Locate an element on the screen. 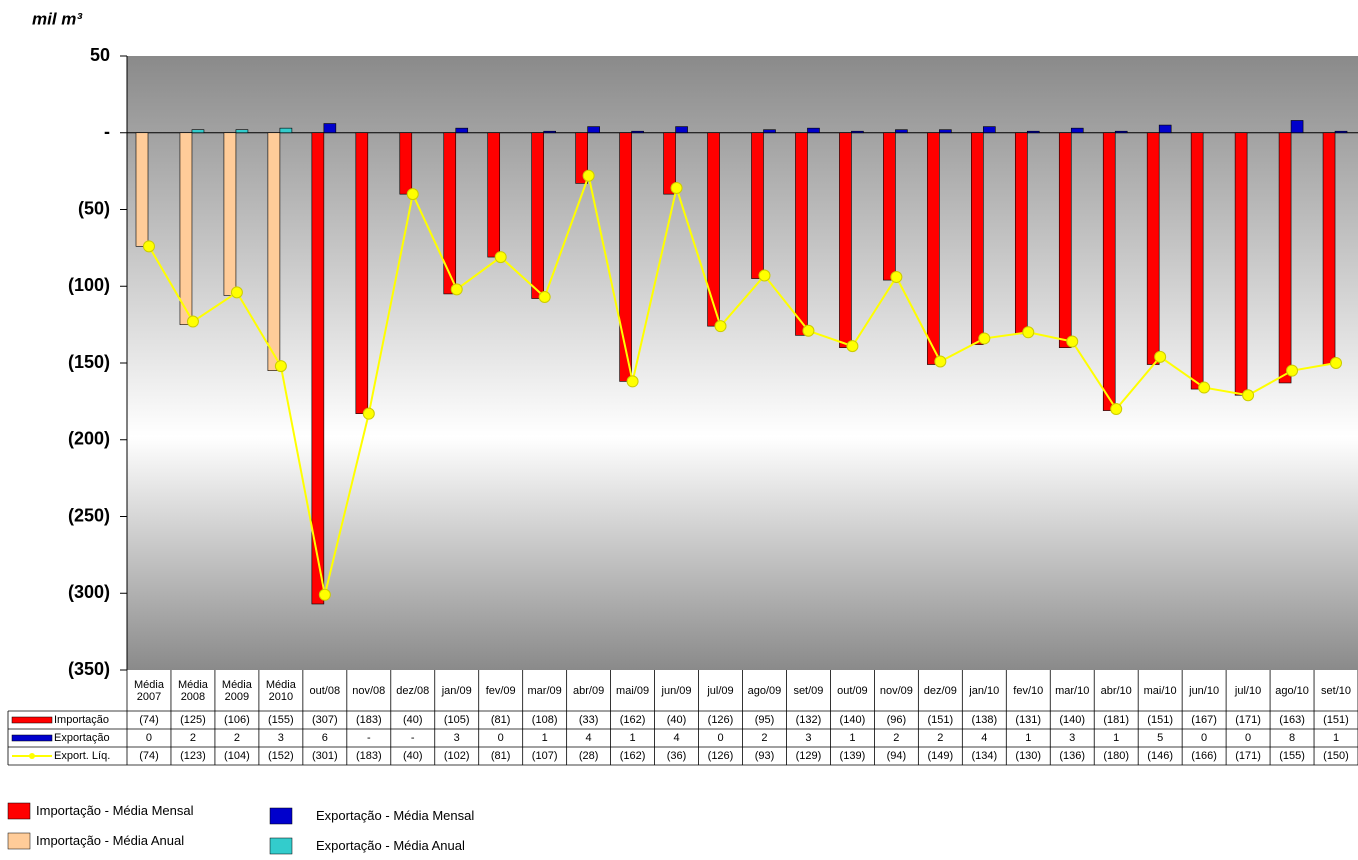 This screenshot has width=1358, height=860. table-value: - is located at coordinates (412, 738).